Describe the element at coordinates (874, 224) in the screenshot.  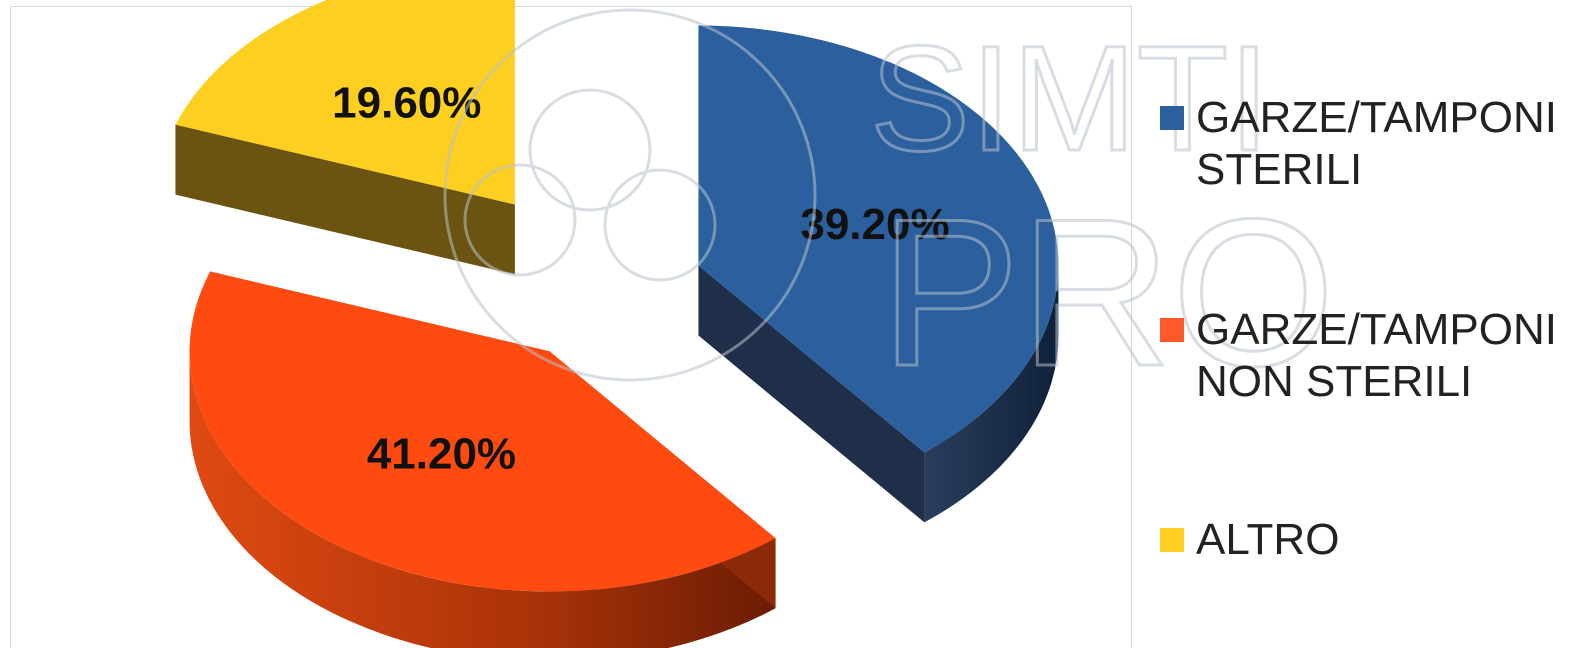
I see `data-label-slice-sterili: 39.20%` at that location.